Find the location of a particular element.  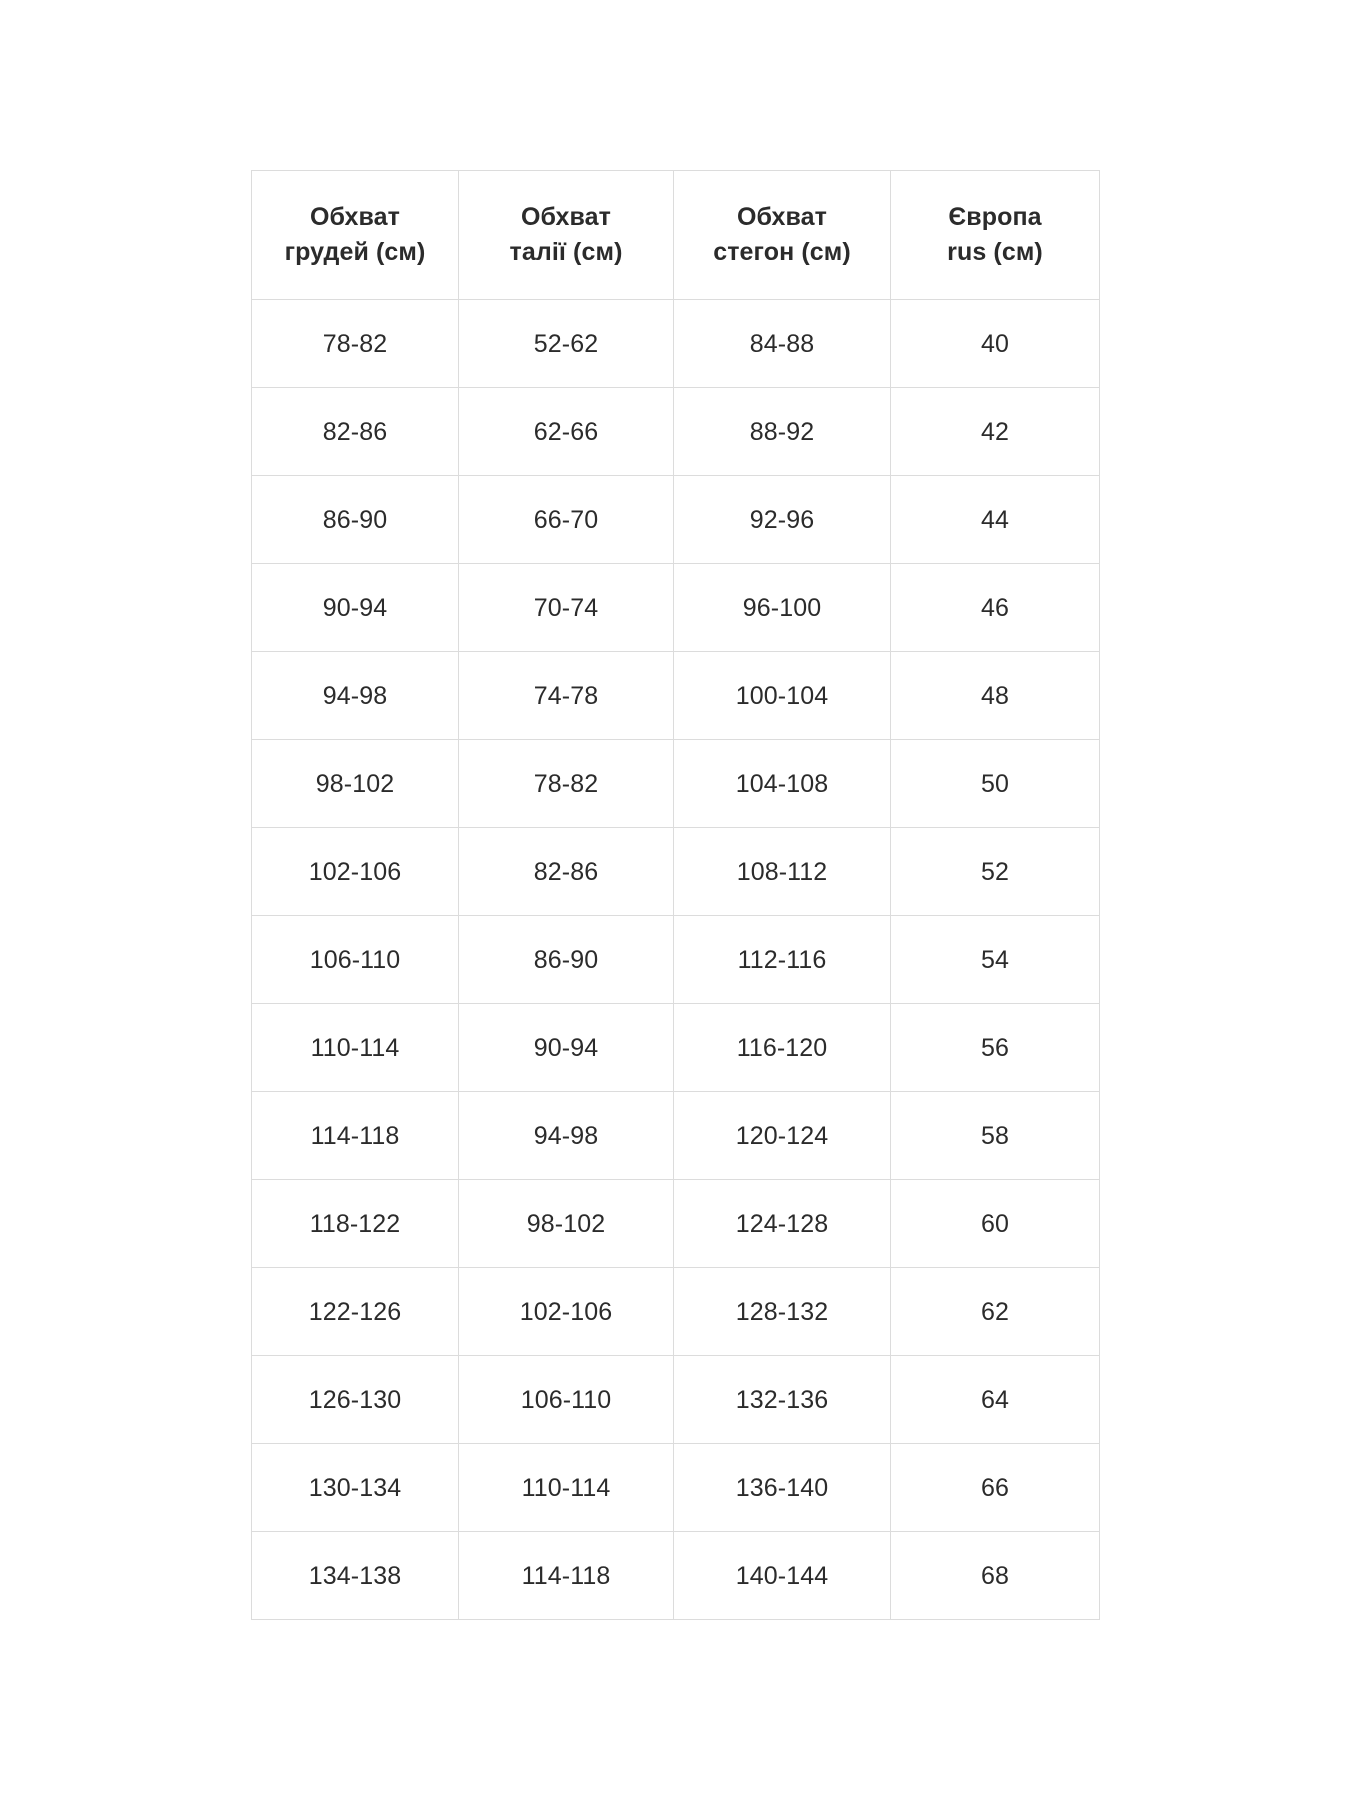

column-header-waist-line2: талії (см) is located at coordinates (566, 252).